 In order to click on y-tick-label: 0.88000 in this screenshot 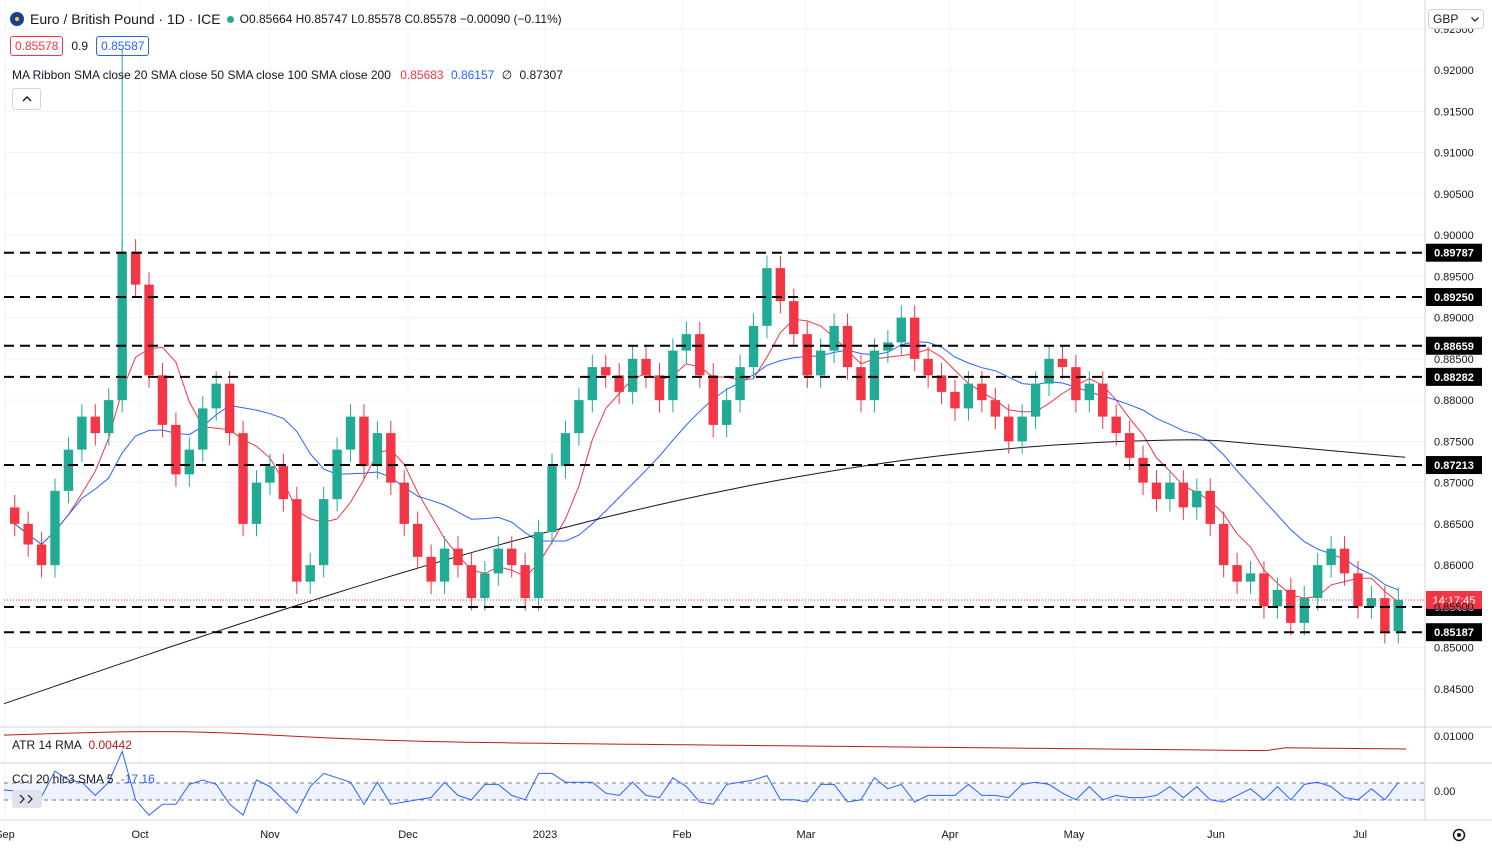, I will do `click(1454, 401)`.